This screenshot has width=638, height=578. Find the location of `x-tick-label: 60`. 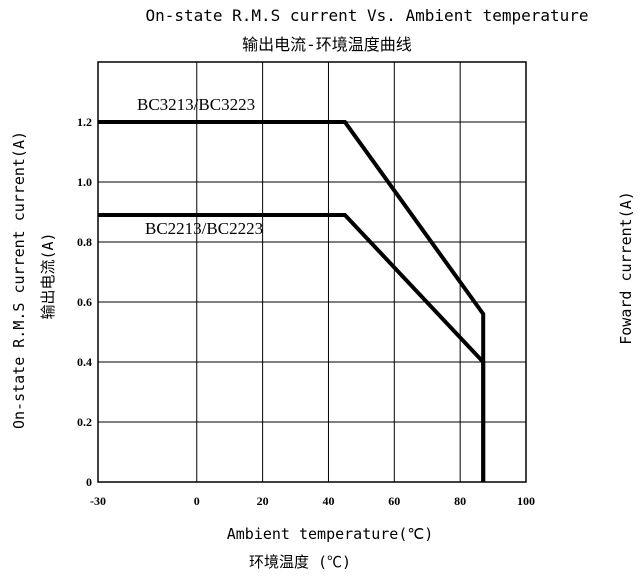

x-tick-label: 60 is located at coordinates (394, 501).